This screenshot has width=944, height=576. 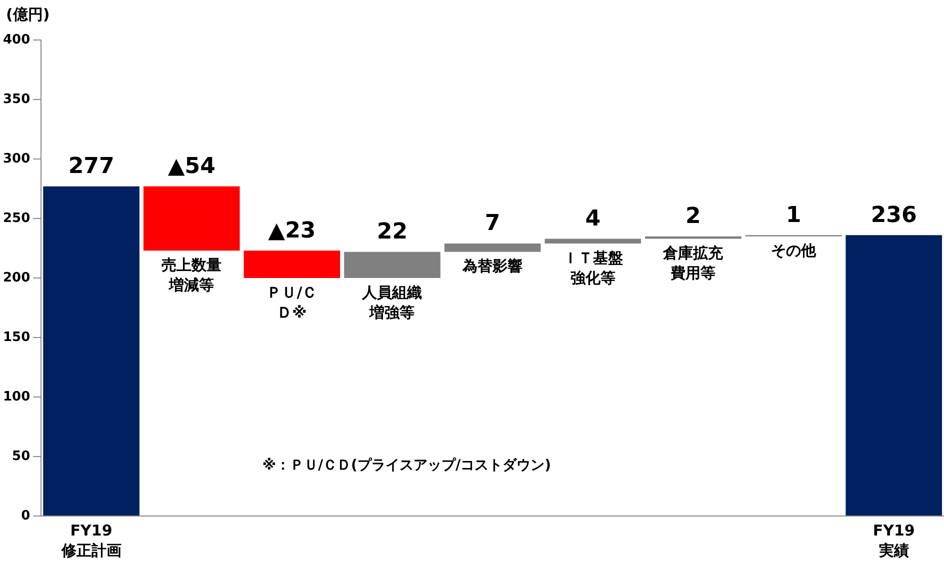 I want to click on data-label: 4, so click(x=593, y=219).